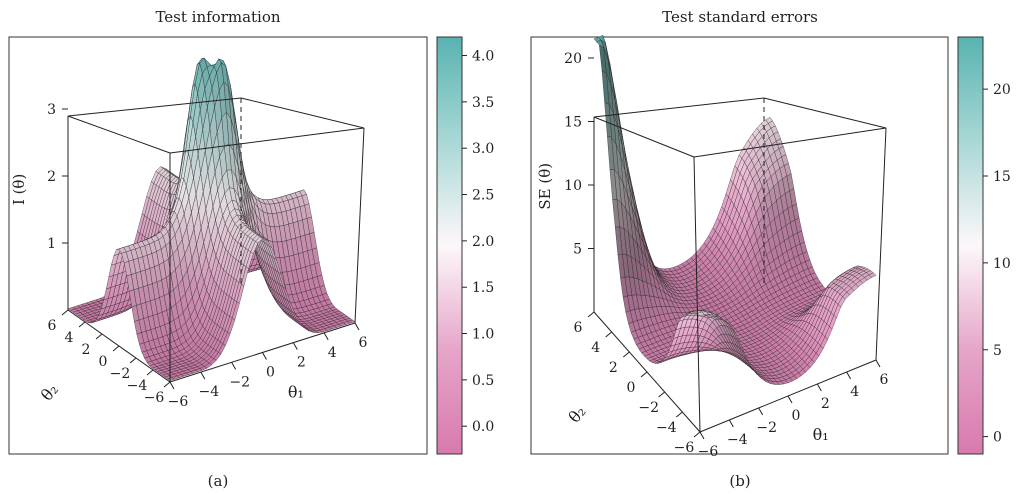  What do you see at coordinates (19, 189) in the screenshot?
I see `z-axis-label: I (θ)` at bounding box center [19, 189].